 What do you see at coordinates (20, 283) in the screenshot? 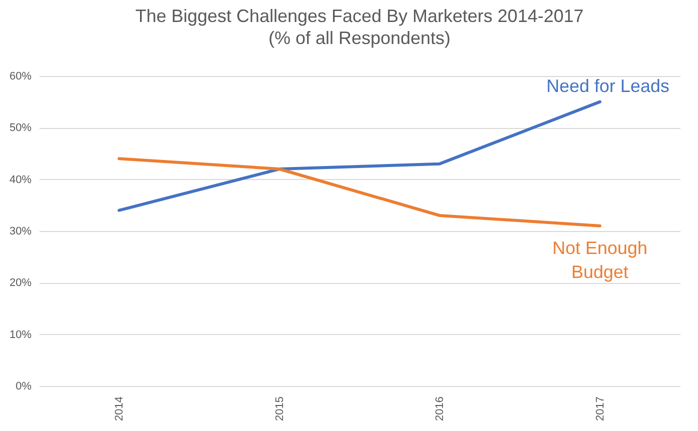
I see `y-tick-label: 20%` at bounding box center [20, 283].